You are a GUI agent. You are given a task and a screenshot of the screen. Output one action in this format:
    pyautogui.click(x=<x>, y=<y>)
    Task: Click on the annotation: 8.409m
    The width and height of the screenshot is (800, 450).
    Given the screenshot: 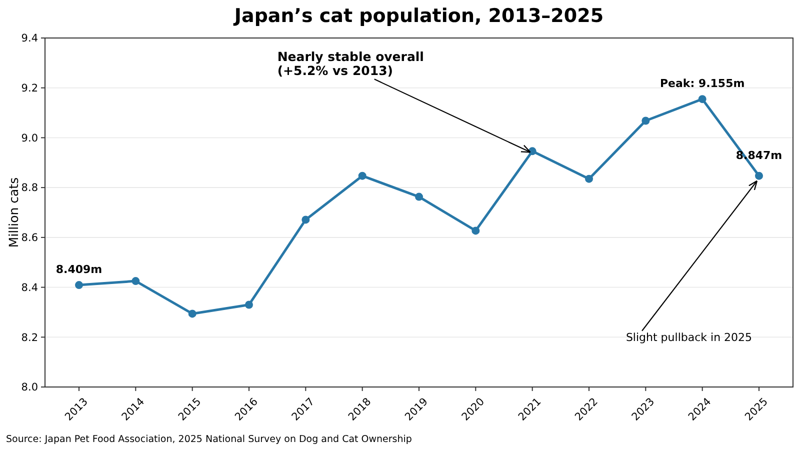 What is the action you would take?
    pyautogui.click(x=79, y=269)
    